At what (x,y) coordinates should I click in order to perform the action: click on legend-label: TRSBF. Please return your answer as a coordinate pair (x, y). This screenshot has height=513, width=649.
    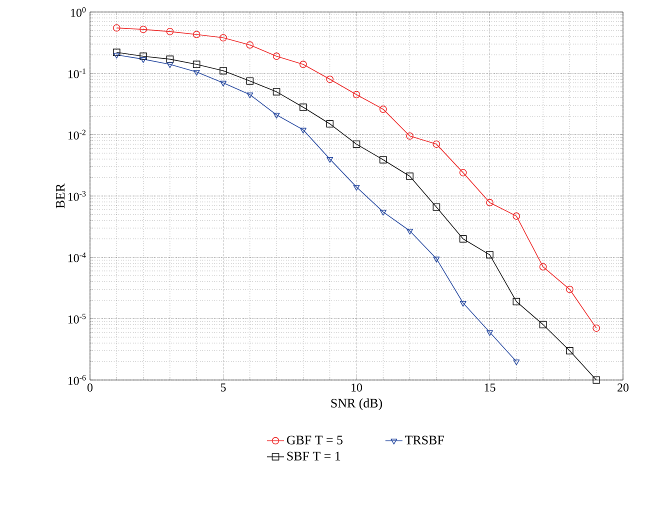
    Looking at the image, I should click on (424, 440).